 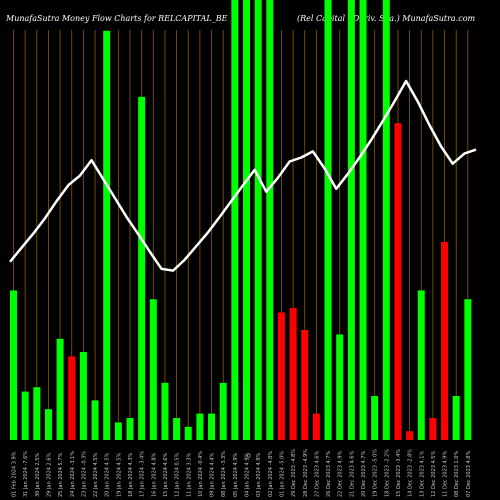 I want to click on x-tick-label: 28 Dec 2023 -4.9%, so click(x=306, y=473).